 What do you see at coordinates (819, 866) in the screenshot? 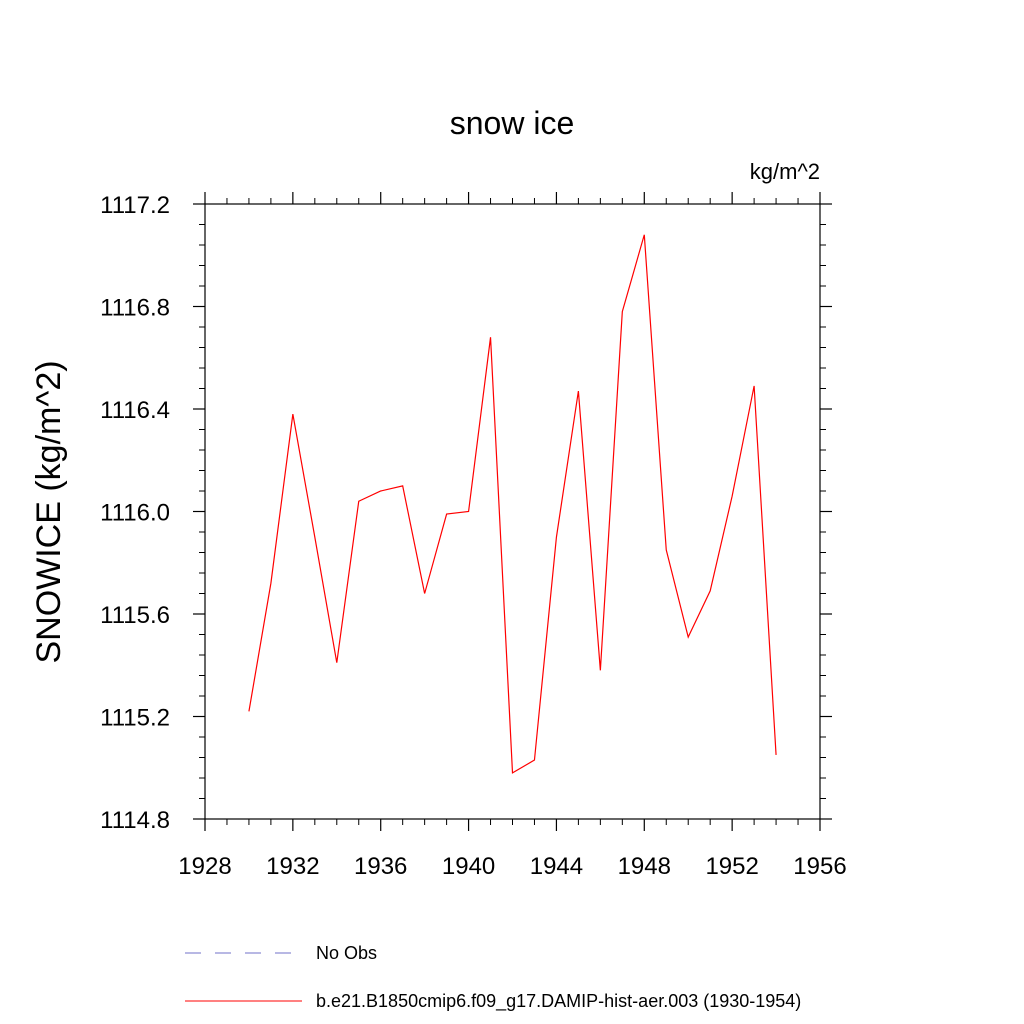
I see `x-tick-label: 1956` at bounding box center [819, 866].